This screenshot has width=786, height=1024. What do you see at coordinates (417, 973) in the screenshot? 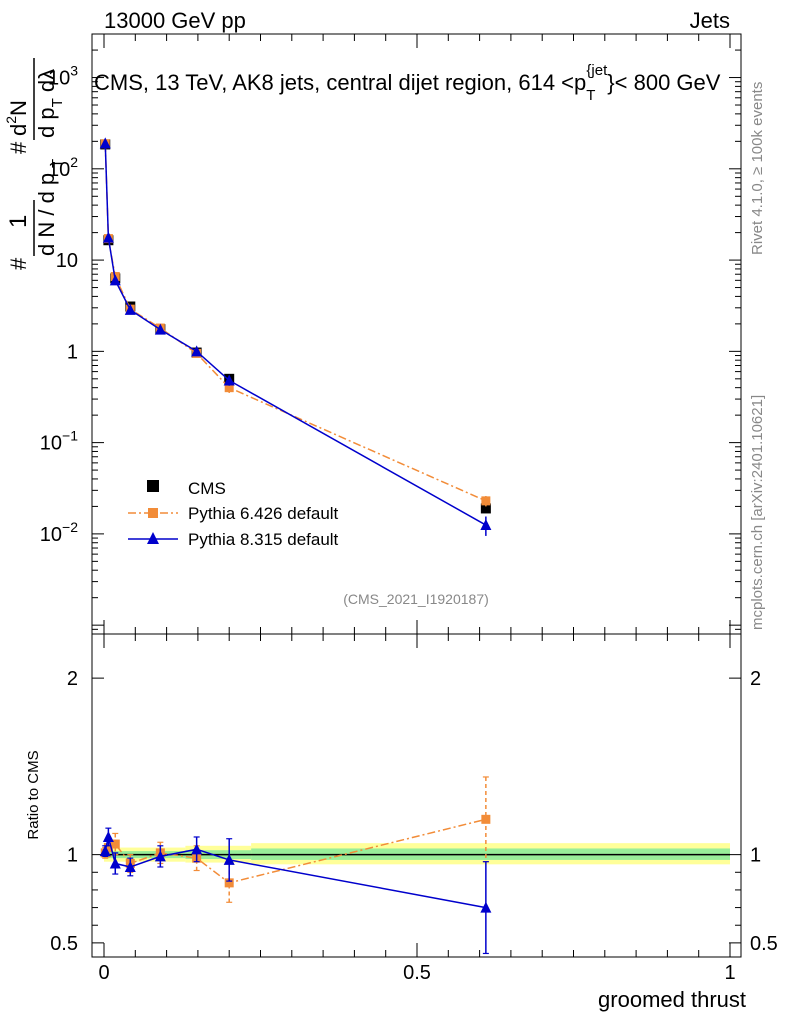
I see `x-tick-label: 0.5` at bounding box center [417, 973].